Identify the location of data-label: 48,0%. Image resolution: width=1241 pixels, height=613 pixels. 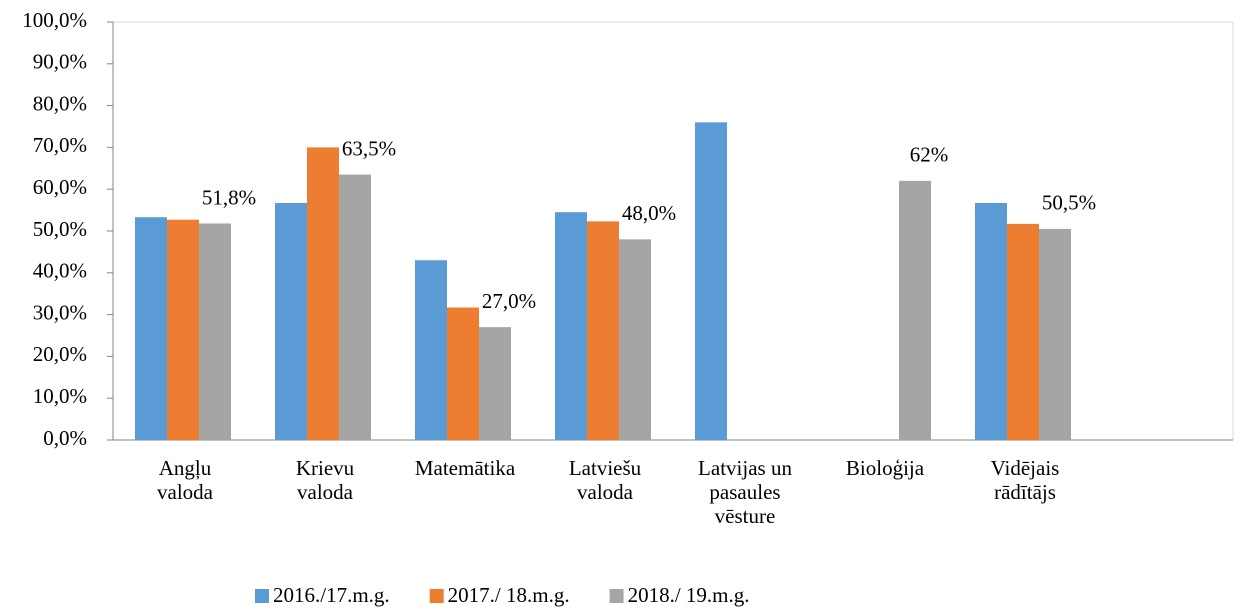
(649, 213).